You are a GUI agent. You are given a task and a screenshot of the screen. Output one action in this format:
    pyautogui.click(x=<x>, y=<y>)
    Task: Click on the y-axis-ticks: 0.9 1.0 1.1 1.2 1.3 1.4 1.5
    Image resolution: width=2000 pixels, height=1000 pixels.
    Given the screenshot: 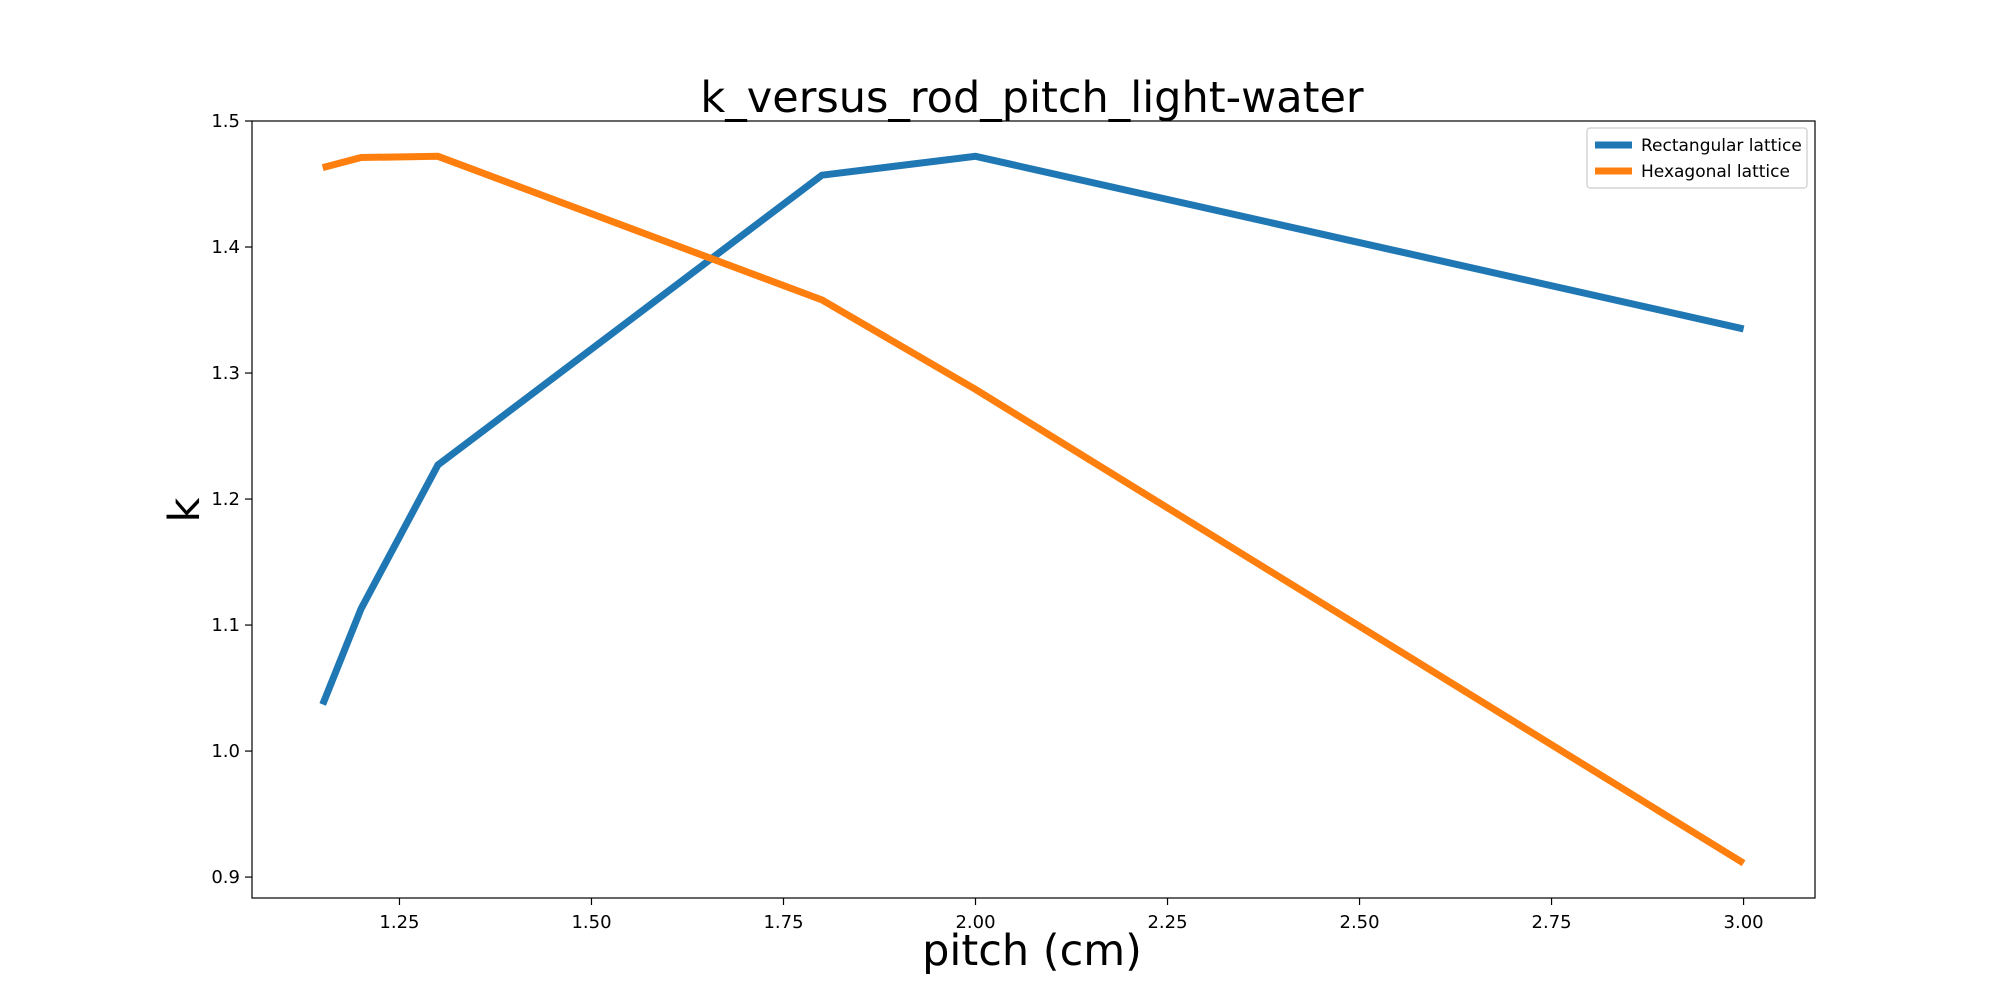 What is the action you would take?
    pyautogui.click(x=231, y=499)
    